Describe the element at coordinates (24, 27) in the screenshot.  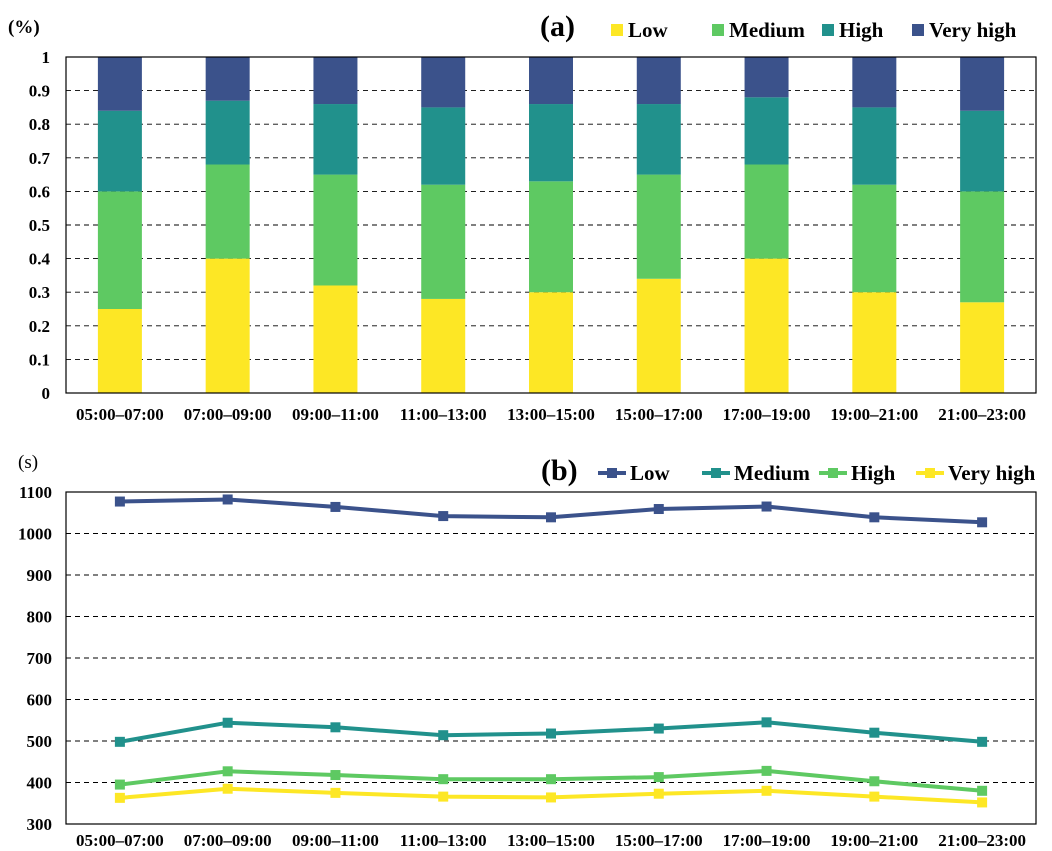
I see `y-axis-unit-a: (%)` at that location.